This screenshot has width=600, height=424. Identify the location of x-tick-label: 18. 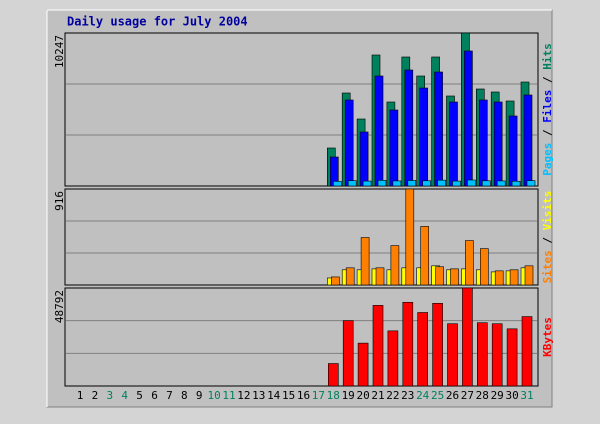
(333, 395).